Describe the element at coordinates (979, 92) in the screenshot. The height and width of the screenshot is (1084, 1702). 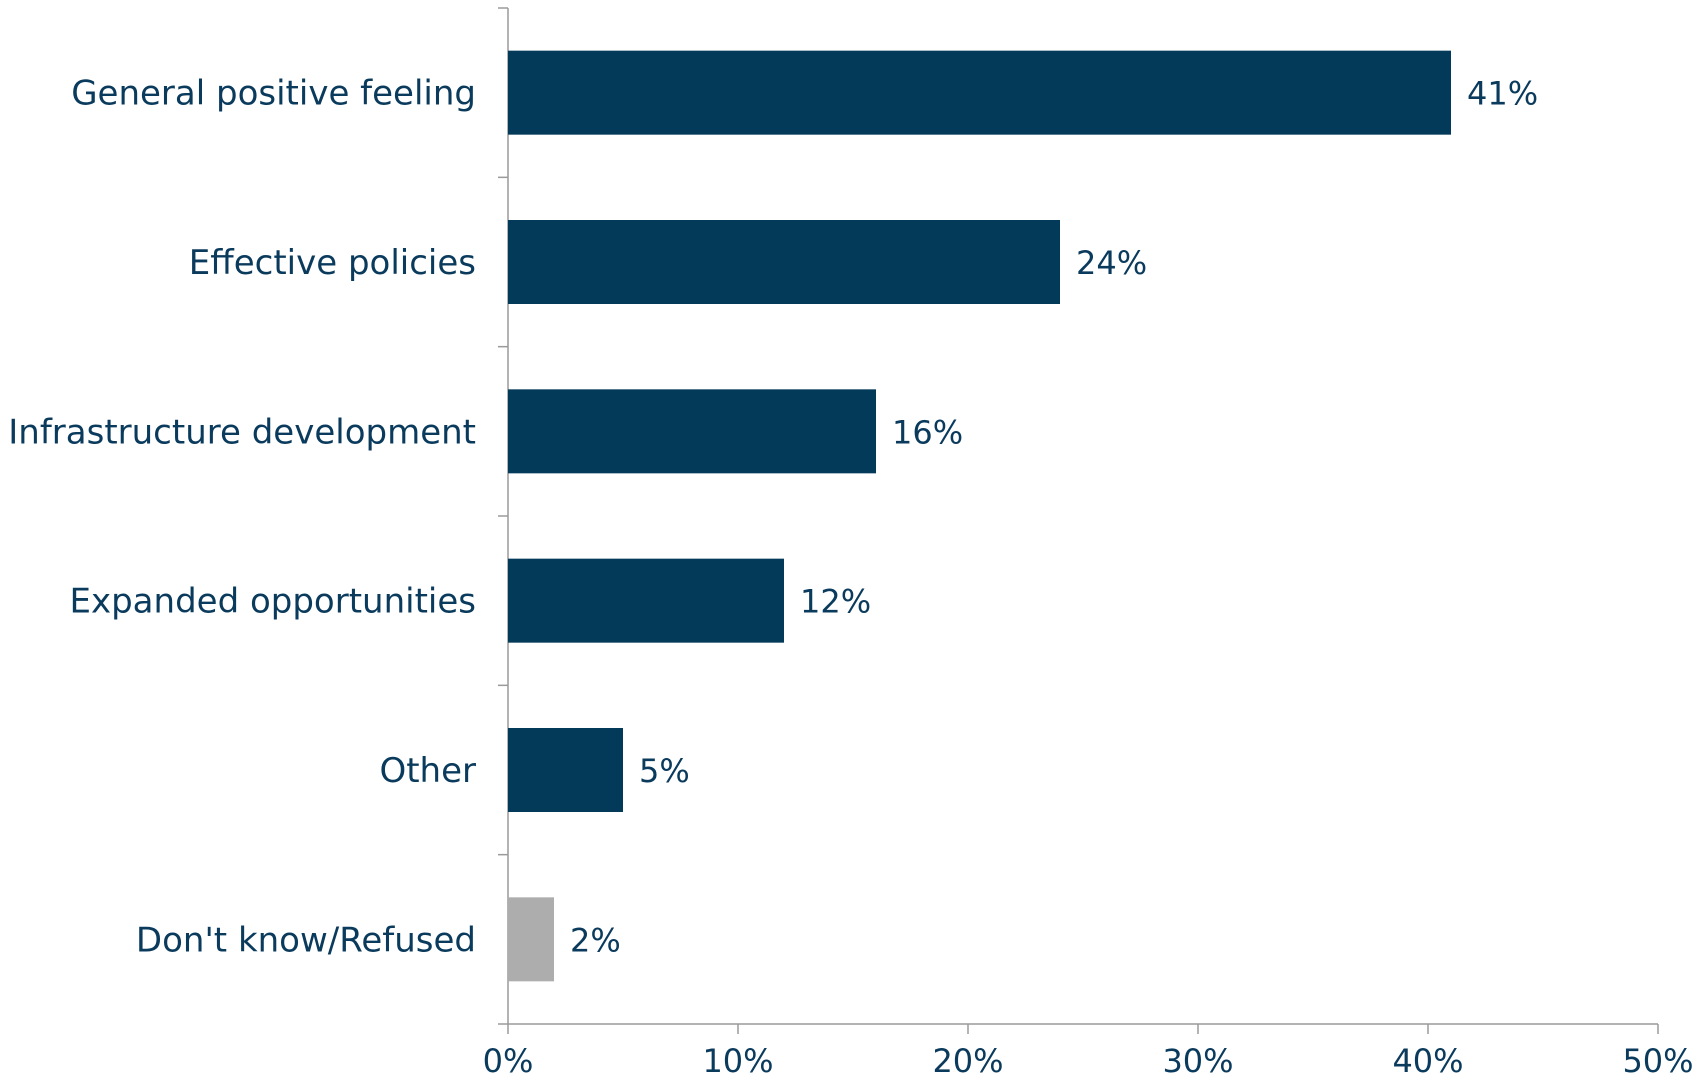
I see `bar-general-positive-feeling` at that location.